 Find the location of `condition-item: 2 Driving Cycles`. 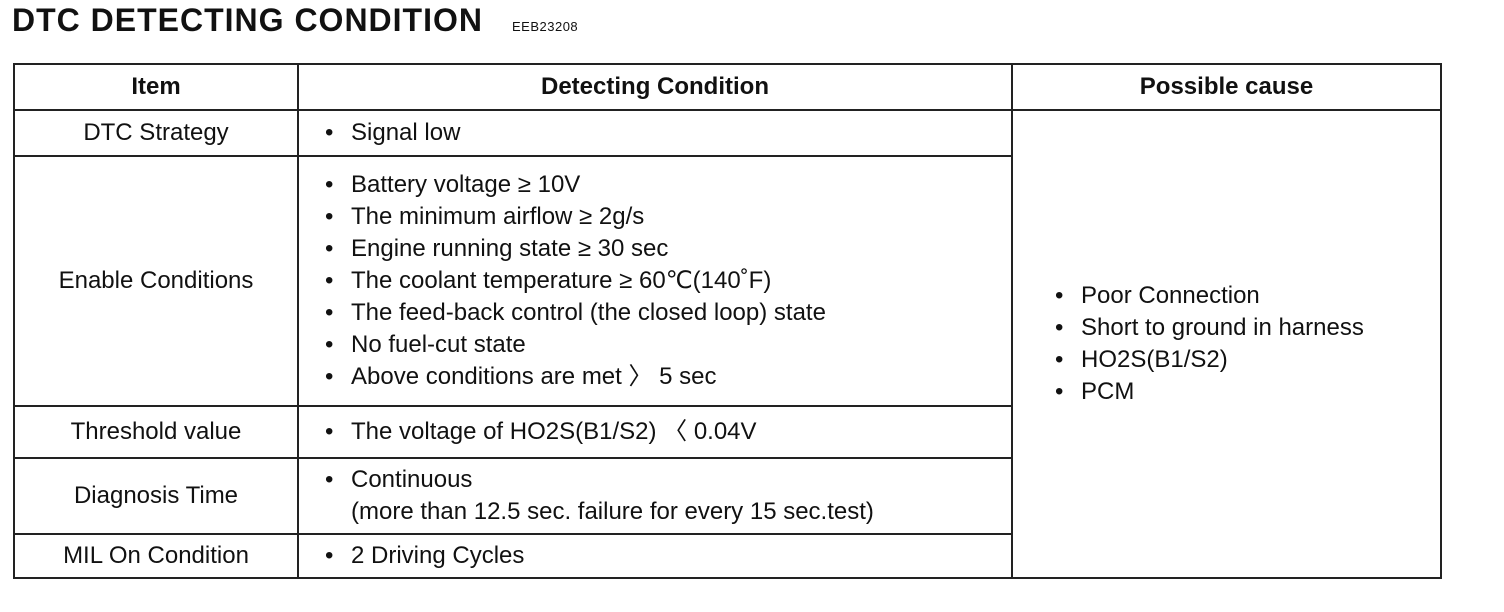

condition-item: 2 Driving Cycles is located at coordinates (667, 556).